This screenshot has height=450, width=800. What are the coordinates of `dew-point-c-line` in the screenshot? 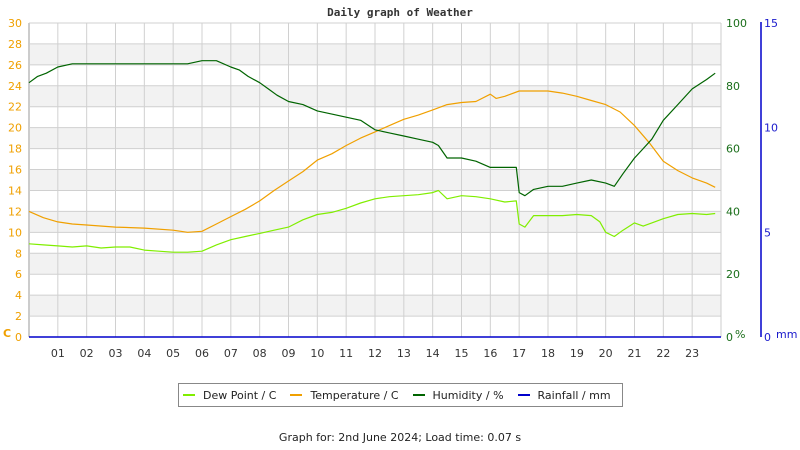 It's located at (372, 221).